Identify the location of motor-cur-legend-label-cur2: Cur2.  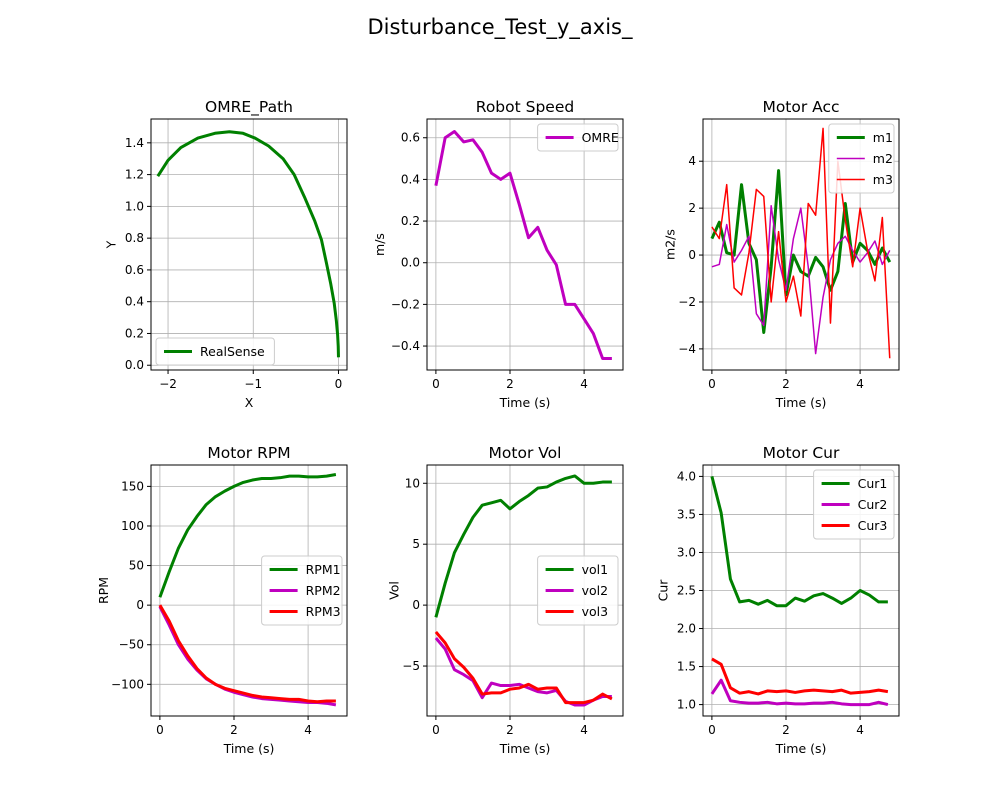
(873, 504).